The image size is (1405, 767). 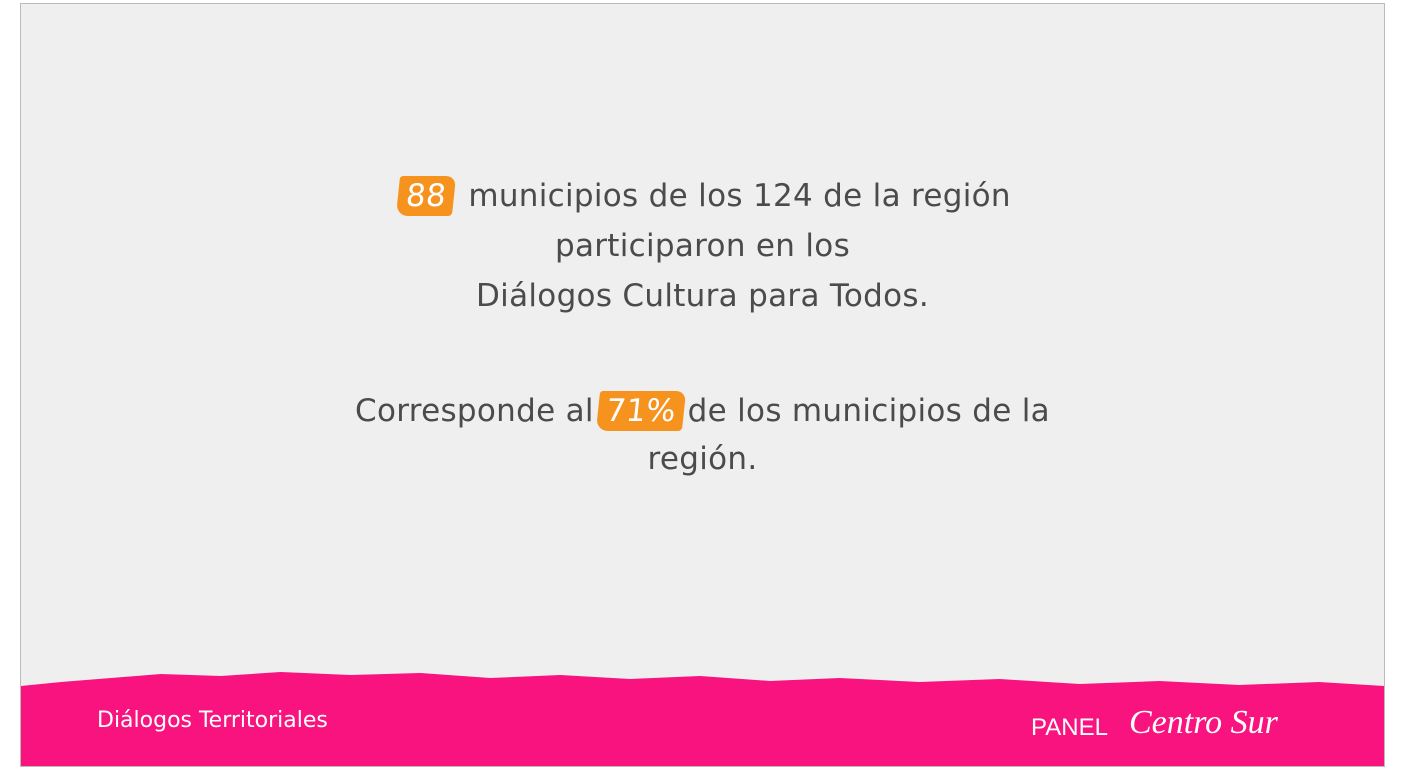 What do you see at coordinates (212, 720) in the screenshot?
I see `footer-left: Diálogos Territoriales` at bounding box center [212, 720].